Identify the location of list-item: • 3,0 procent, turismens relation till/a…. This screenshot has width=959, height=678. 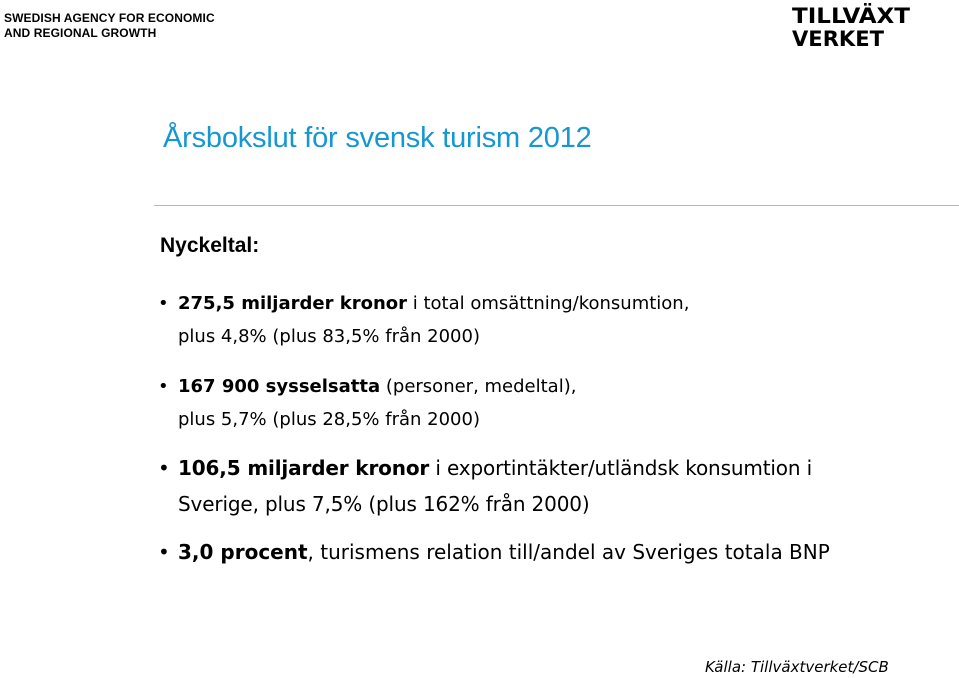
(553, 552).